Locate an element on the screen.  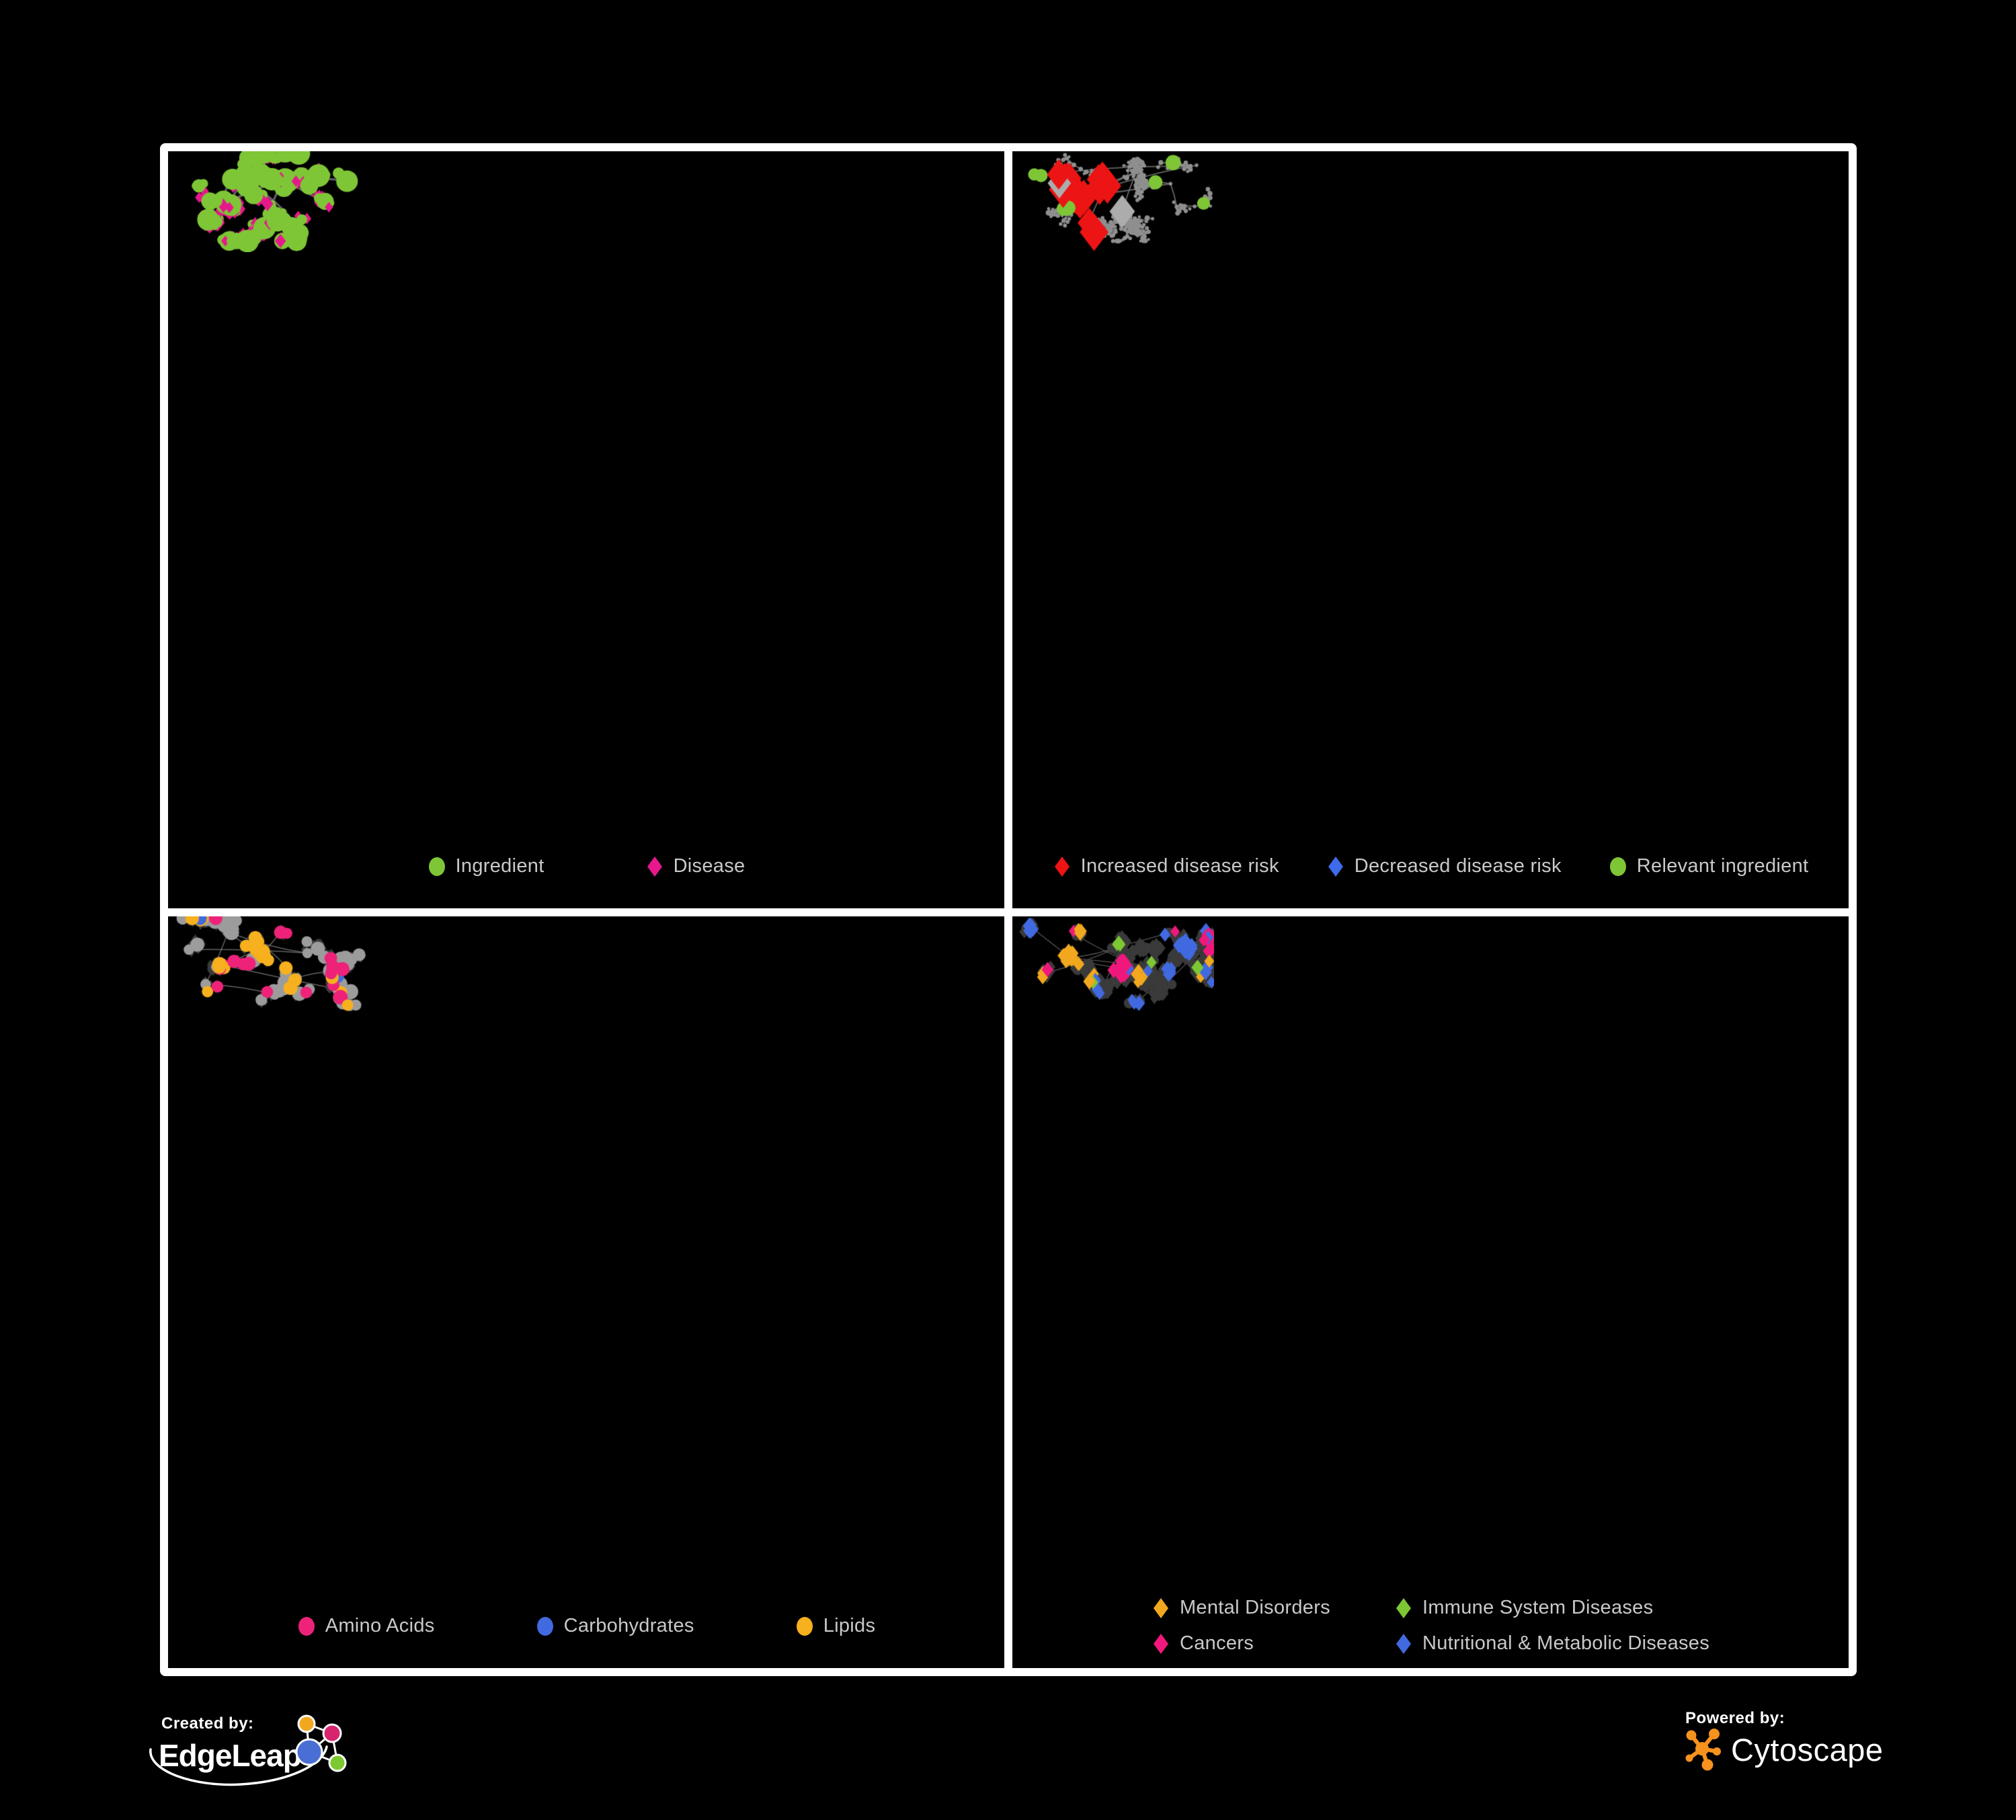
legend-label: Mental Disorders is located at coordinates (1254, 1607).